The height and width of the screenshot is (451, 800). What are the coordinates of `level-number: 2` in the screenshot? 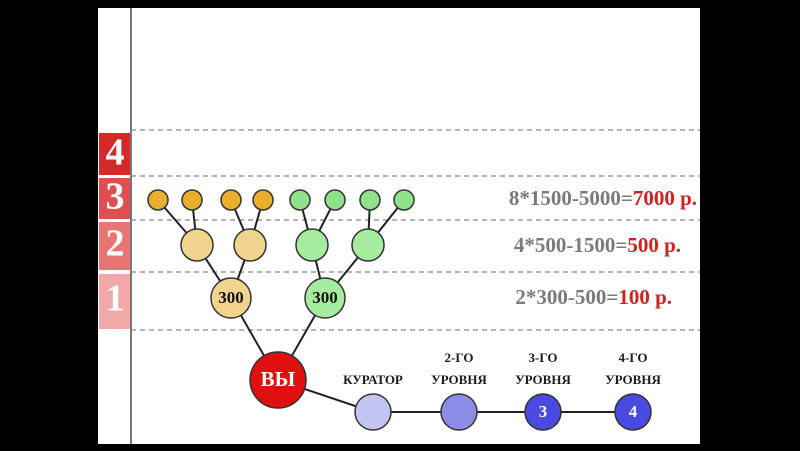 It's located at (115, 244).